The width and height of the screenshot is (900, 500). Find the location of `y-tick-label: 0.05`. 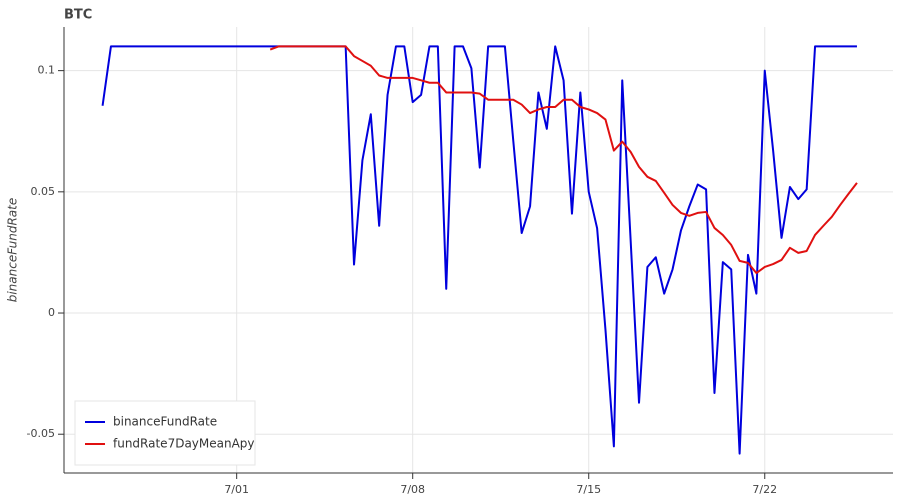

y-tick-label: 0.05 is located at coordinates (43, 191).